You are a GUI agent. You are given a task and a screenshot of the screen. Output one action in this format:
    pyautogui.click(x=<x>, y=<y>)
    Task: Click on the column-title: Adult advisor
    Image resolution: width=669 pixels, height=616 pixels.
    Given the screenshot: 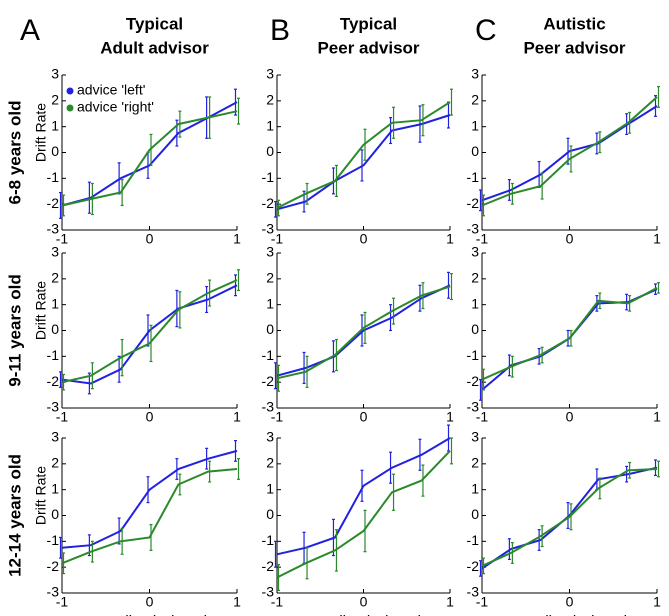 What is the action you would take?
    pyautogui.click(x=154, y=47)
    